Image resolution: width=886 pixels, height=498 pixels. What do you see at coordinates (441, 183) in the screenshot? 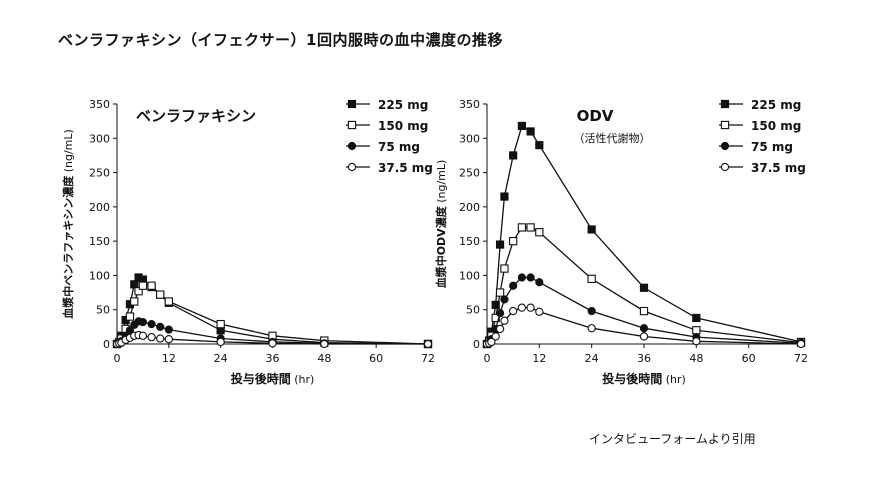
I see `right-y-axis-label-unit: (ng/mL)` at bounding box center [441, 183].